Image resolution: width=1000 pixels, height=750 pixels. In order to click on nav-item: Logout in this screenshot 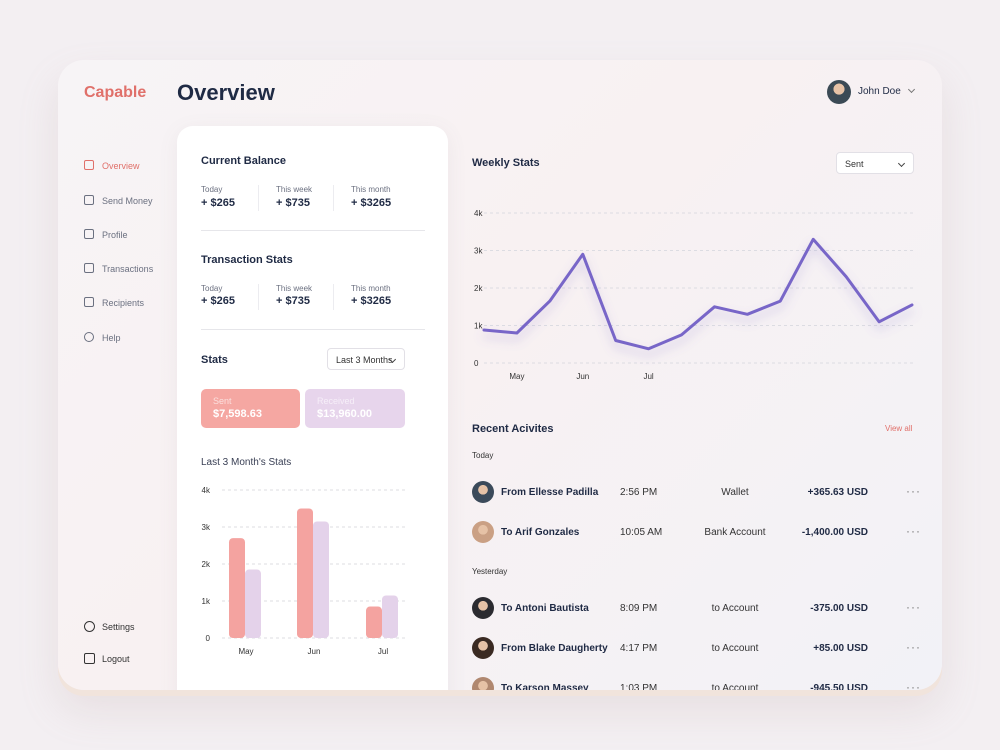, I will do `click(116, 659)`.